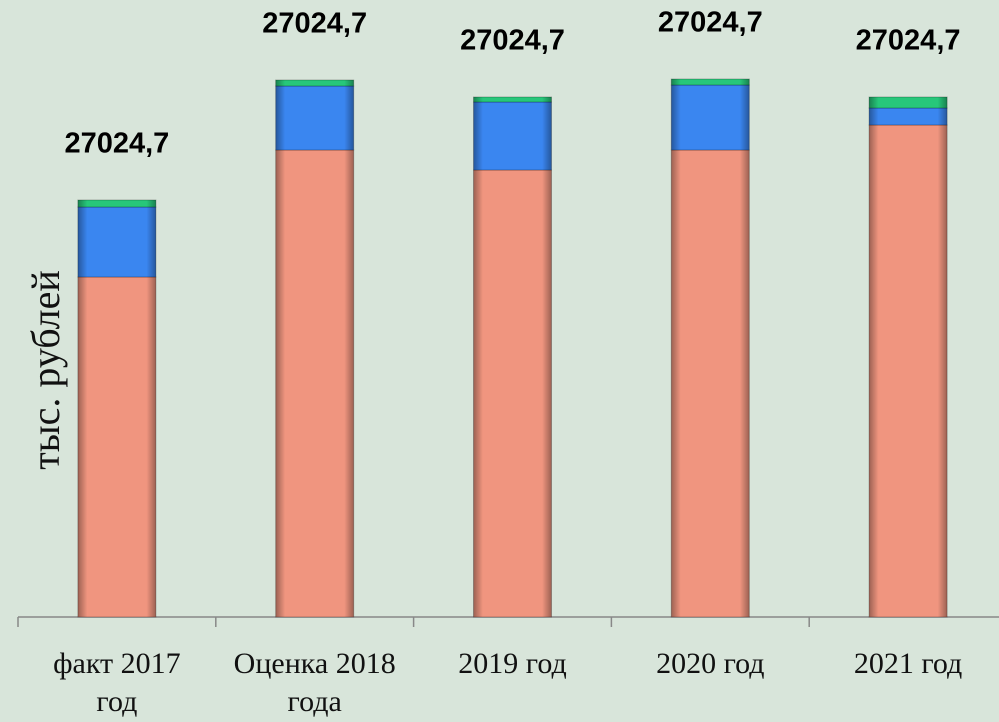  Describe the element at coordinates (117, 682) in the screenshot. I see `x-tick-label: факт 2017 год` at that location.